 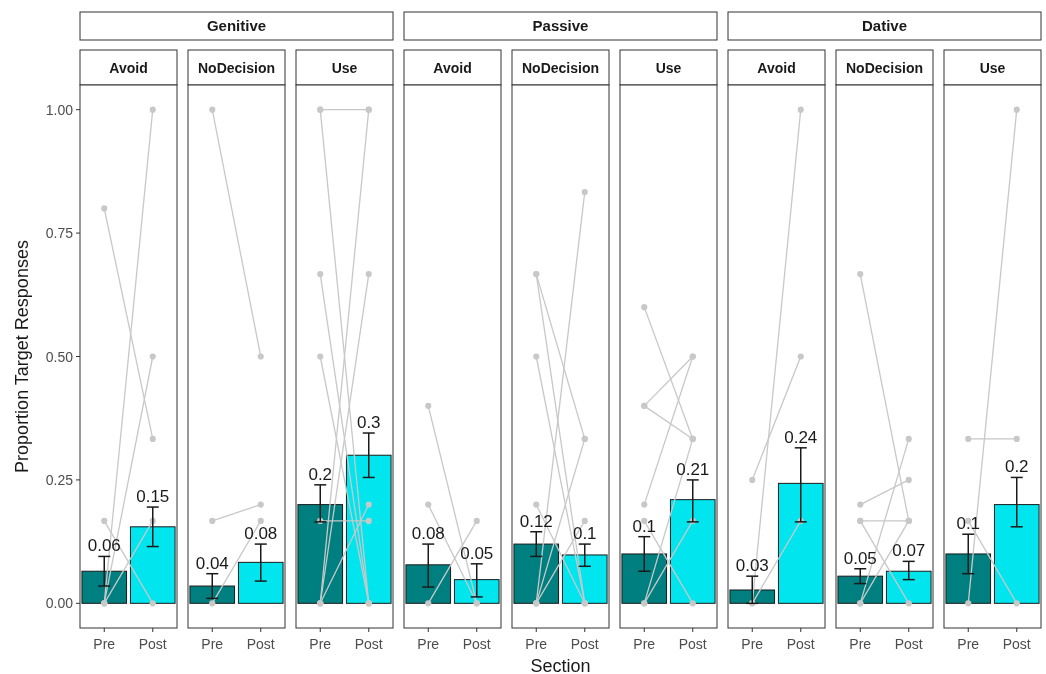 I want to click on data-label: 0.12, so click(x=536, y=521).